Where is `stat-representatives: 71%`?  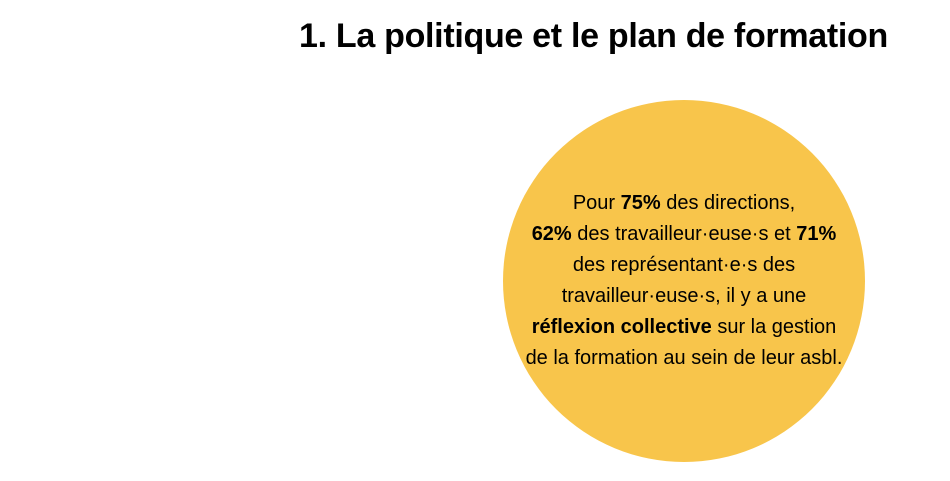
stat-representatives: 71% is located at coordinates (816, 234).